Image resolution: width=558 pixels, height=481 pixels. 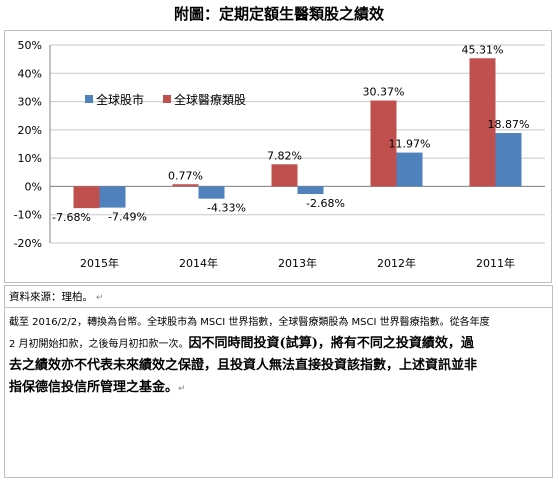 I want to click on source-note: 資料來源：理柏。 ↵, so click(x=278, y=297).